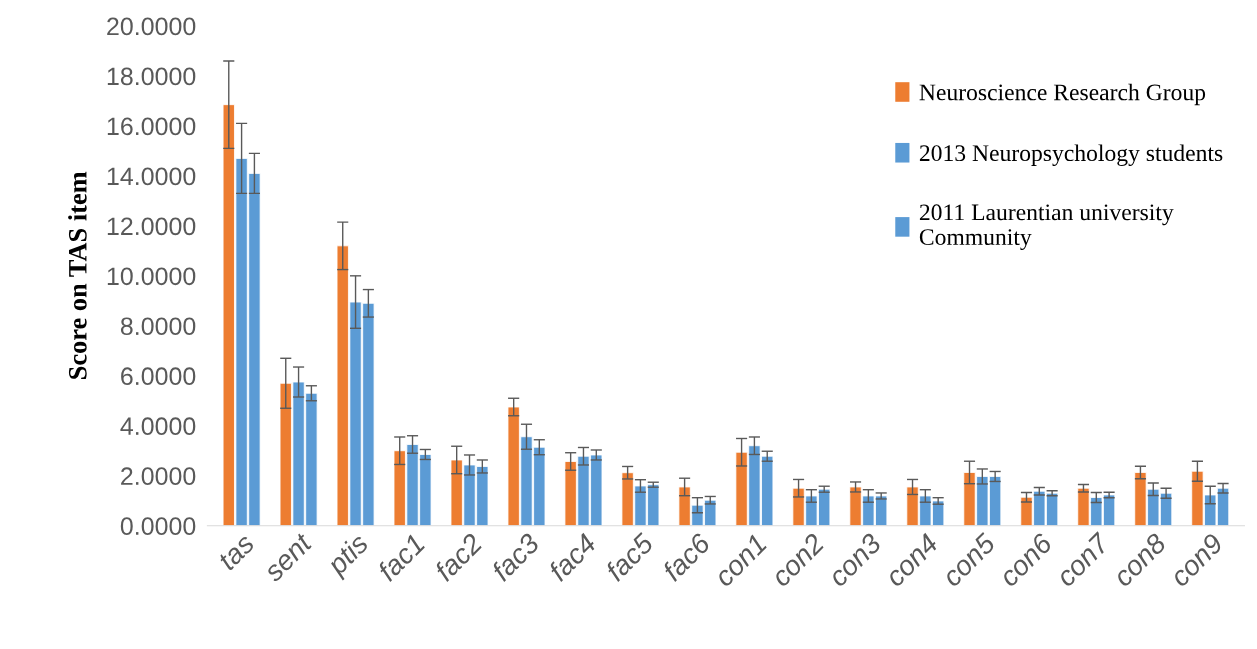  Describe the element at coordinates (151, 226) in the screenshot. I see `y-tick-label: 12.0000` at that location.